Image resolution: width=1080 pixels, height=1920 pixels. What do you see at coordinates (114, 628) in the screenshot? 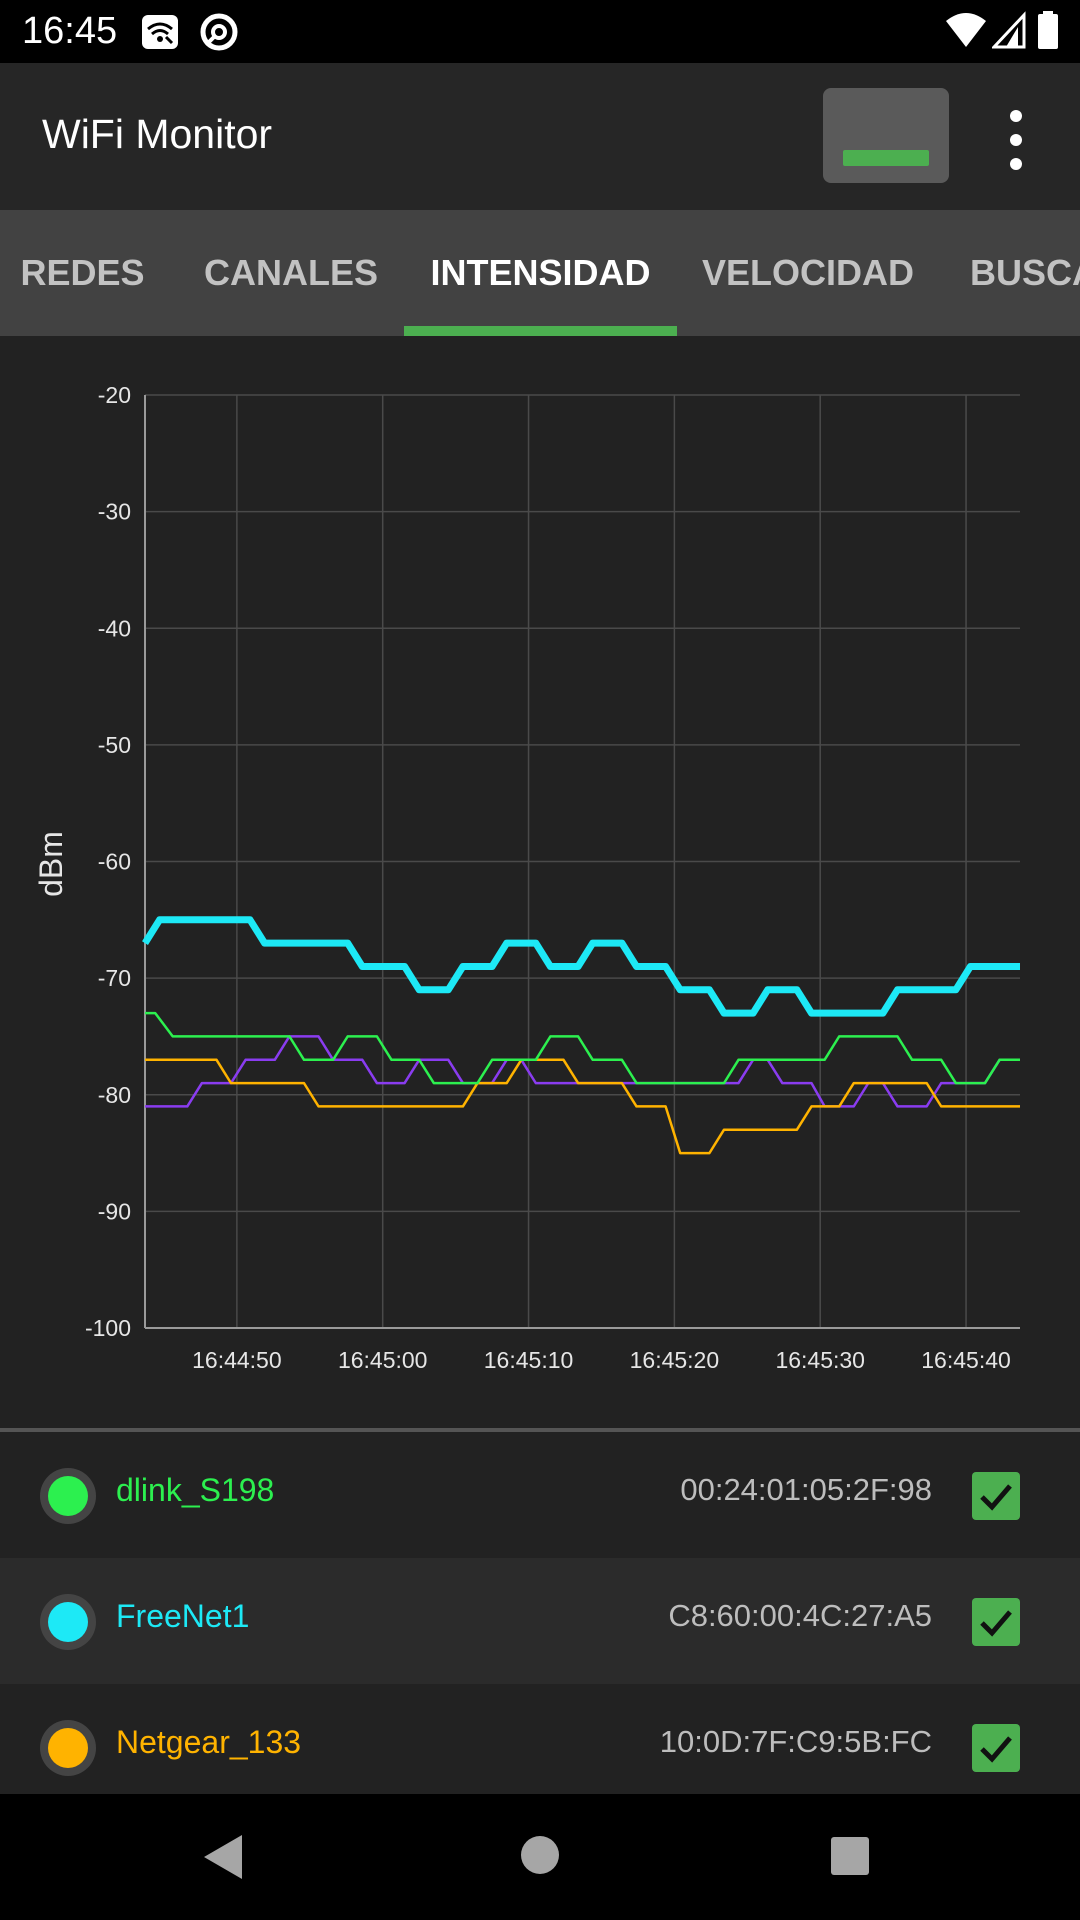
I see `y-tick-label: -40` at bounding box center [114, 628].